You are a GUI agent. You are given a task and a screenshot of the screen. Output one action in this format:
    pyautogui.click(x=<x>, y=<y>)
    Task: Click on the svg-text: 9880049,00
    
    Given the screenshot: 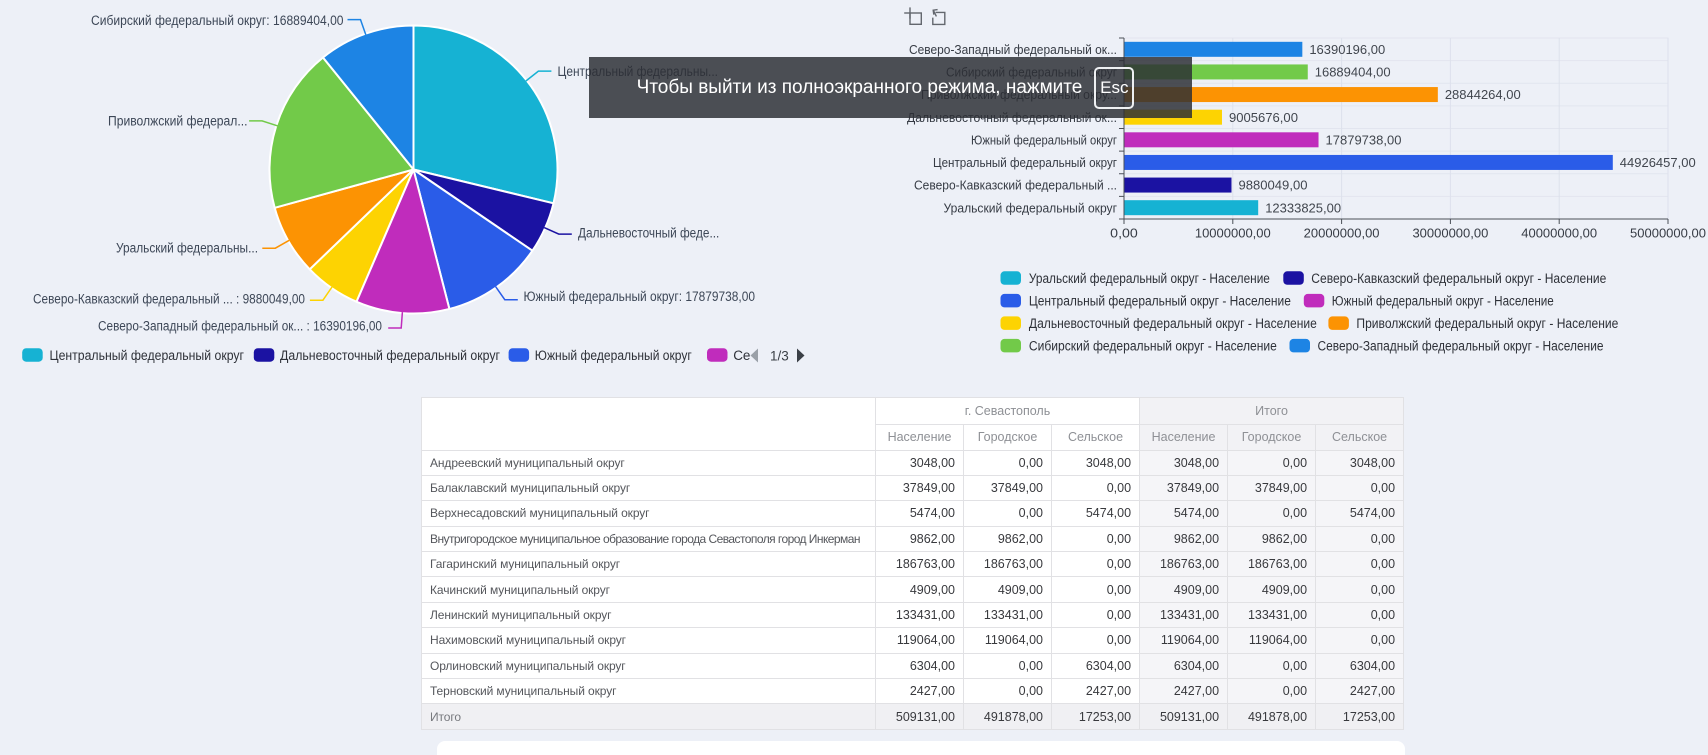 What is the action you would take?
    pyautogui.click(x=1272, y=185)
    